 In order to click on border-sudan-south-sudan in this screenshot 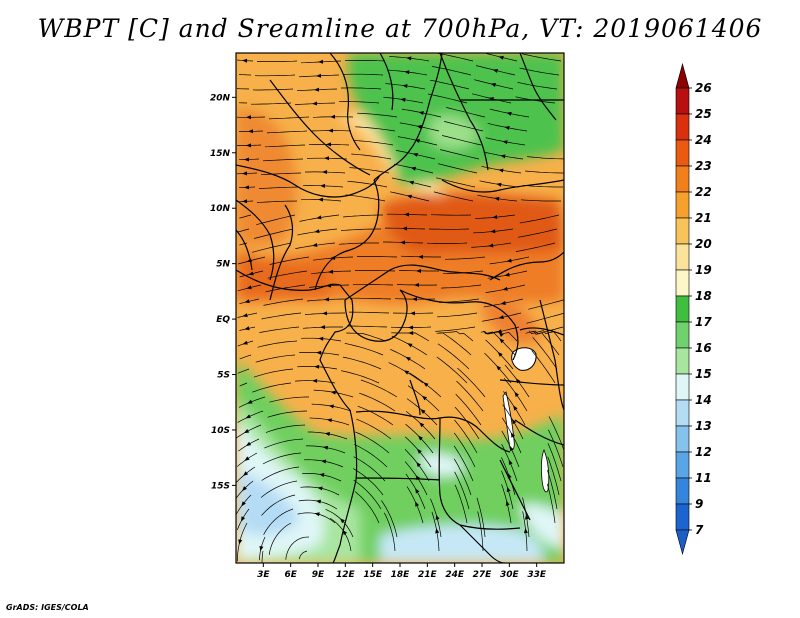, I will do `click(502, 186)`.